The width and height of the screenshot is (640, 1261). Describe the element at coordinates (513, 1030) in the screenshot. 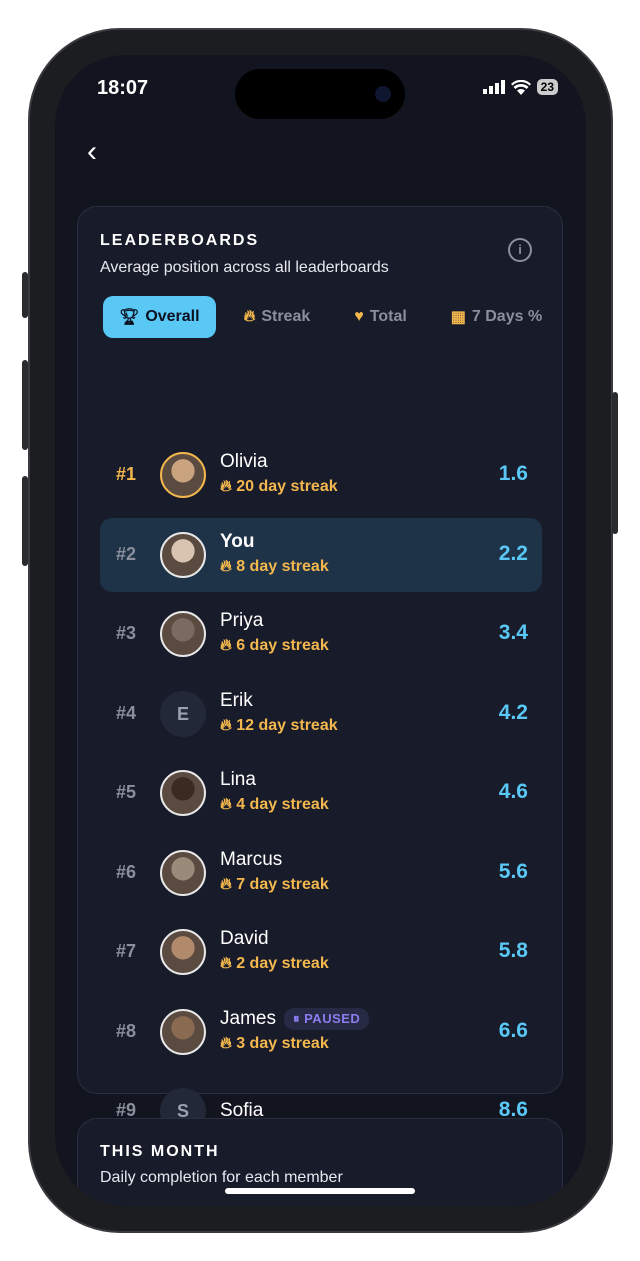

I see `score: 6.6` at that location.